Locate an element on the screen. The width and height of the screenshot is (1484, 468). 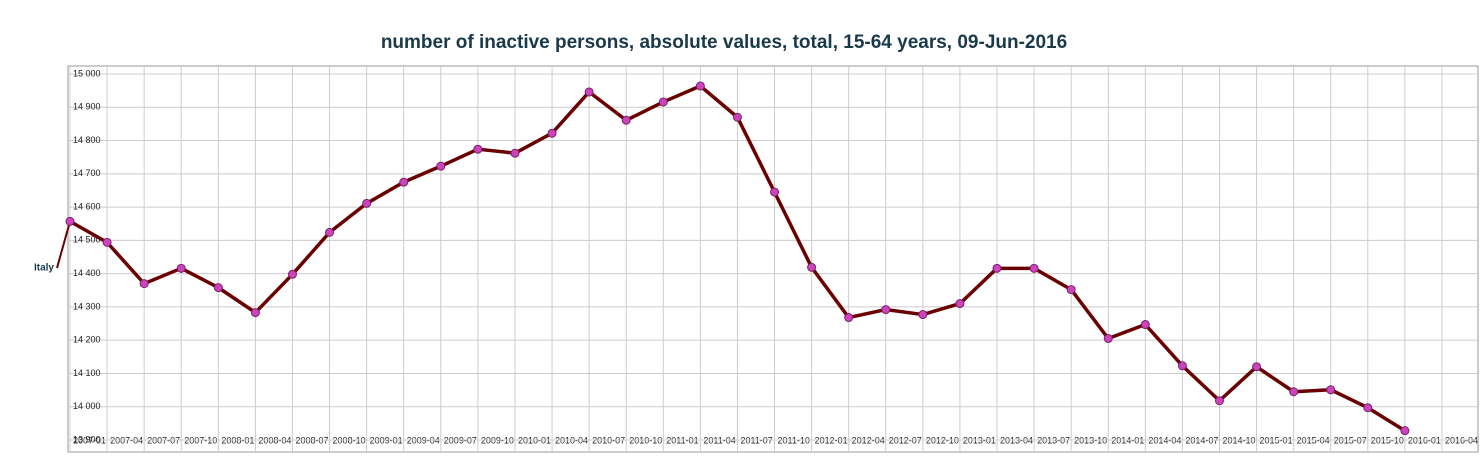
y-tick-label: 14 800 is located at coordinates (87, 140).